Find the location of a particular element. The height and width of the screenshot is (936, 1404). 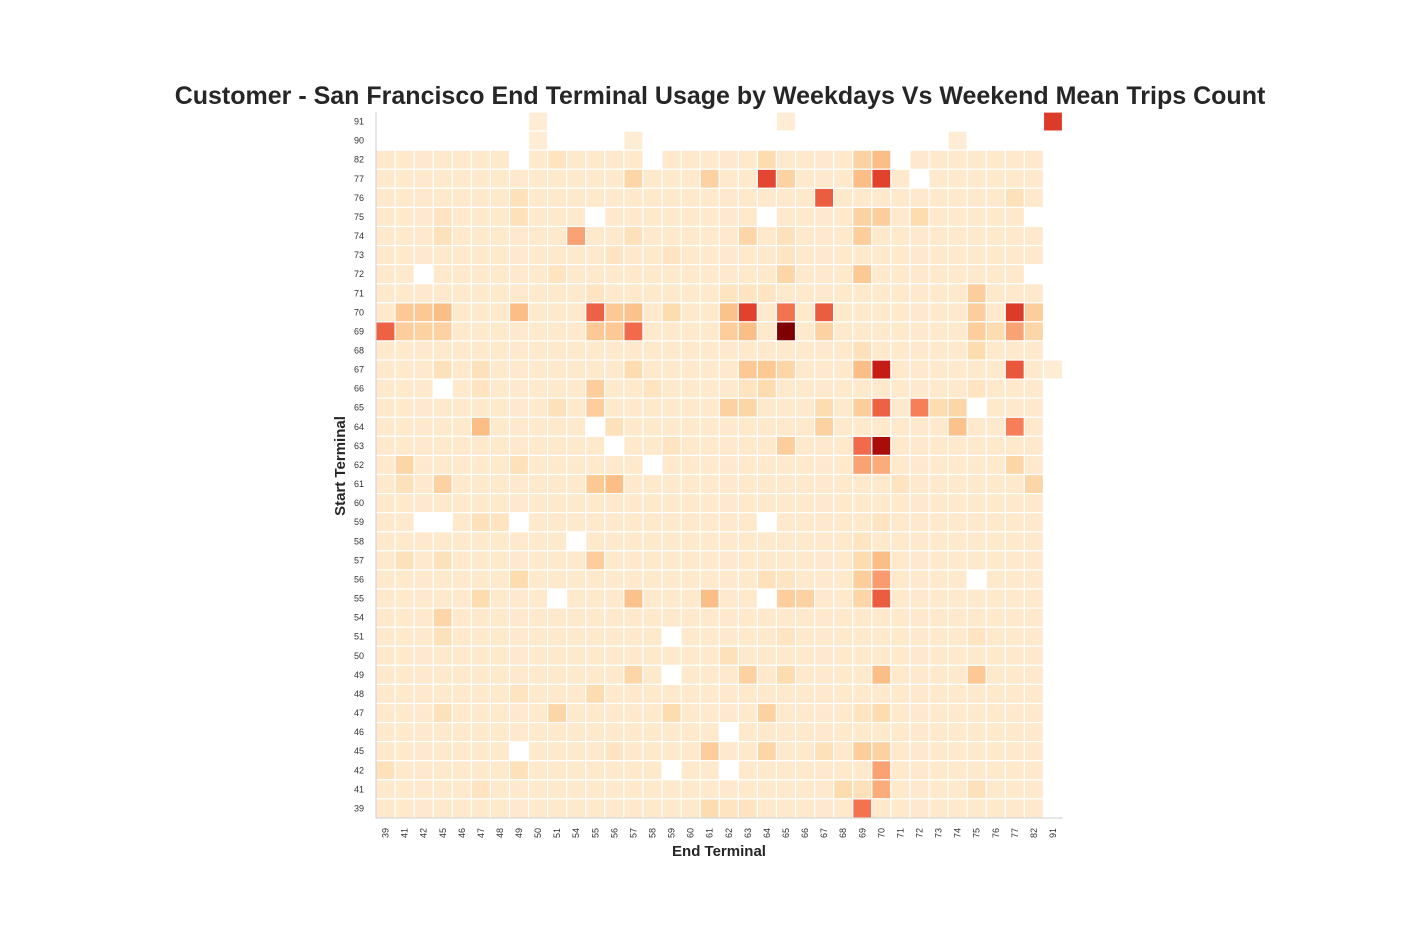

y-tick-label: 63 is located at coordinates (359, 446).